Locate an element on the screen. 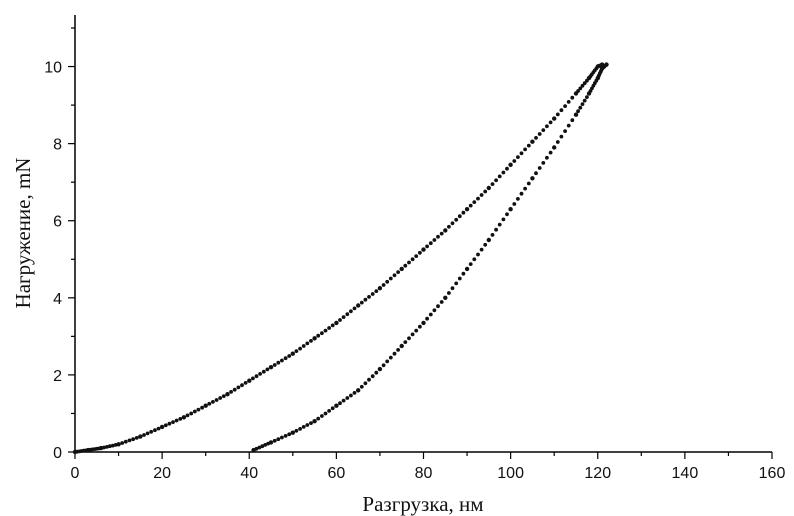 The image size is (794, 516). x-axis-ticks: 0 20 40 60 80 100 120 140 160 is located at coordinates (428, 467).